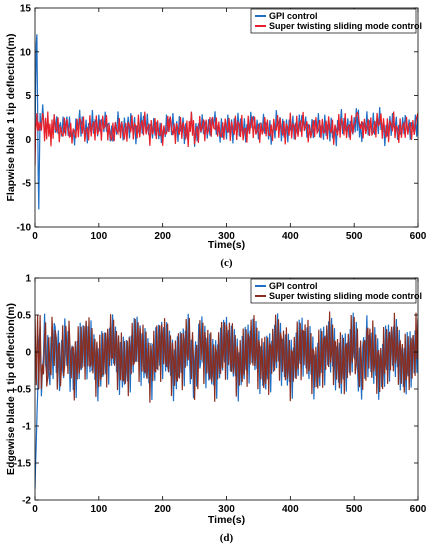  I want to click on panel-label: (d), so click(227, 538).